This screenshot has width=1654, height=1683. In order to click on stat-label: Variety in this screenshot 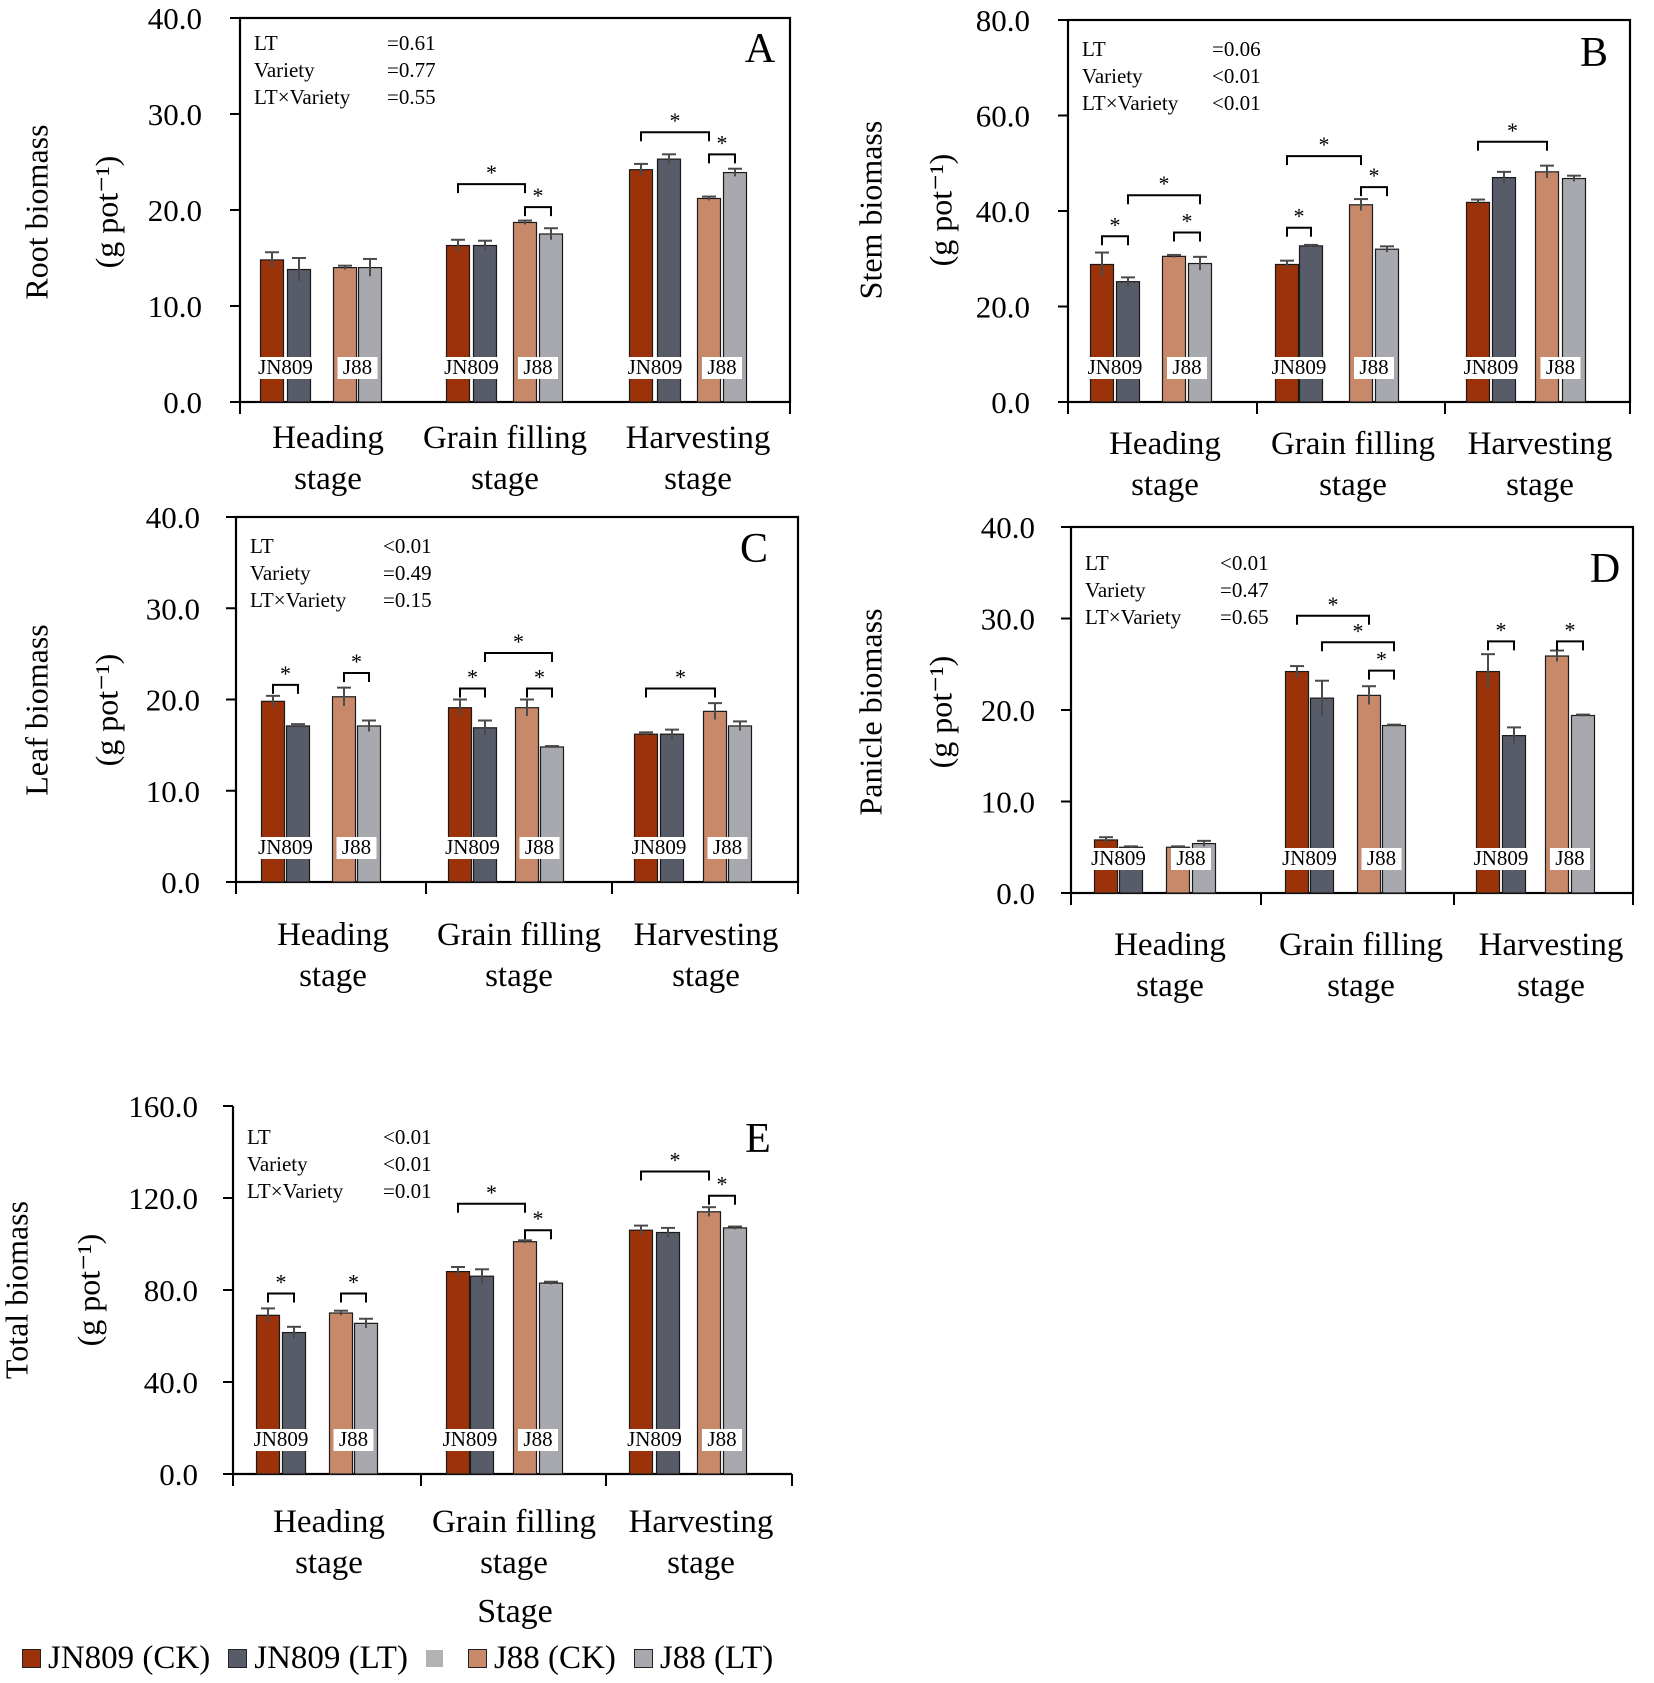, I will do `click(1112, 76)`.